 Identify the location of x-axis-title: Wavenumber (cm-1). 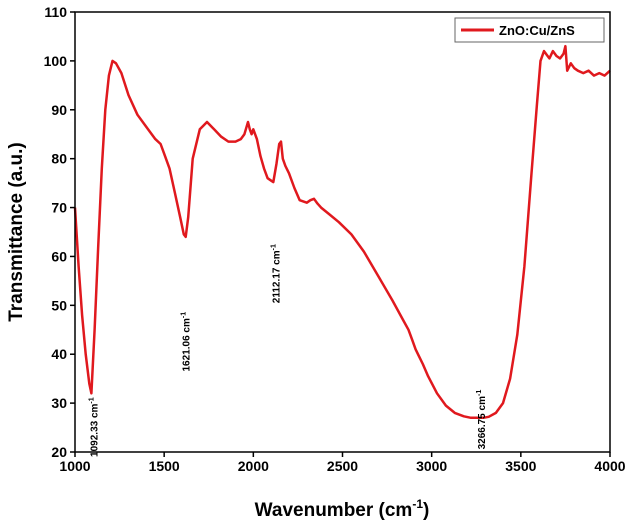
(342, 509).